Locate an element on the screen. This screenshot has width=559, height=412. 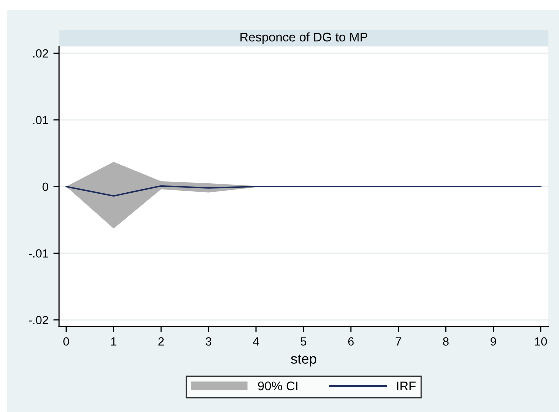
x-tick-label: 0 is located at coordinates (67, 342).